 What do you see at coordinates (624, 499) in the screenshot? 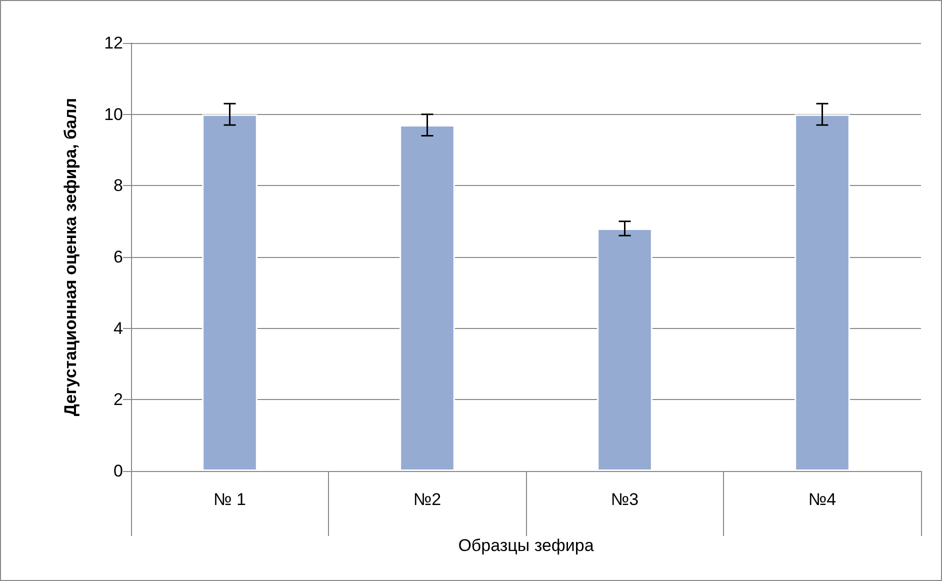
I see `x-tick-label: №3` at bounding box center [624, 499].